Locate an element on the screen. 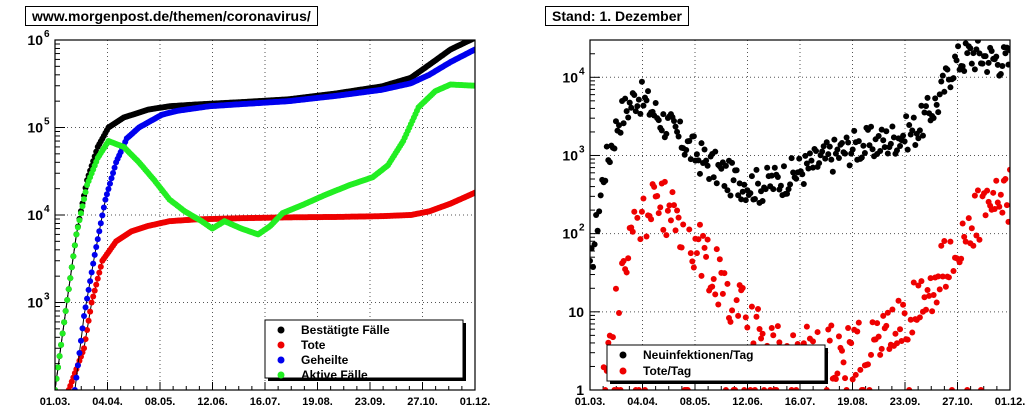 The height and width of the screenshot is (409, 1030). x-tick-label: 08.05. is located at coordinates (160, 402).